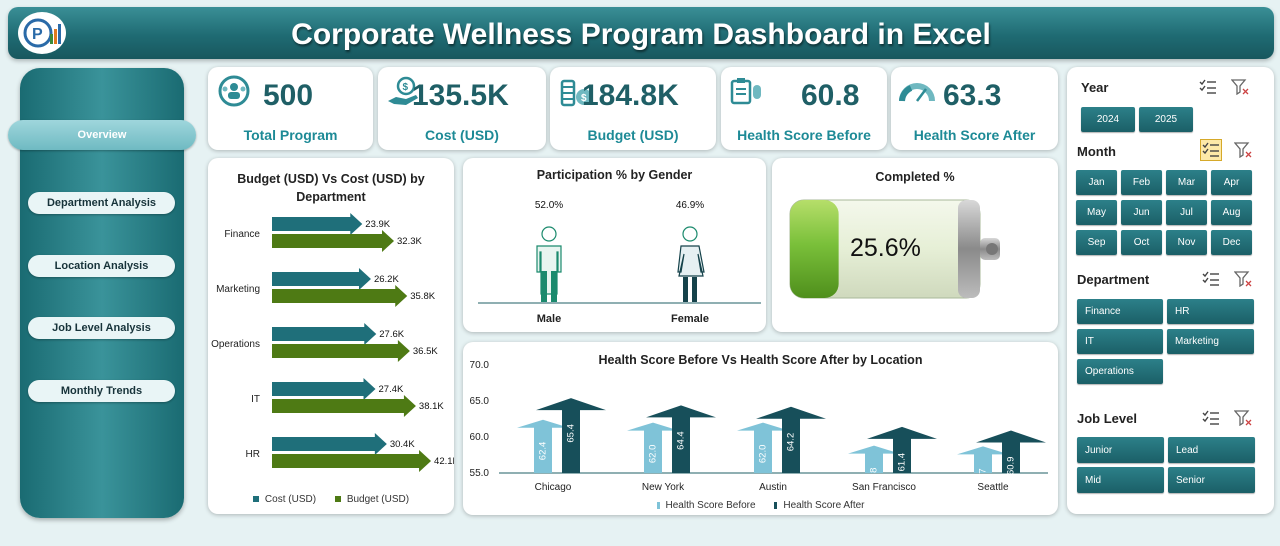  Describe the element at coordinates (253, 454) in the screenshot. I see `category-label: HR` at that location.